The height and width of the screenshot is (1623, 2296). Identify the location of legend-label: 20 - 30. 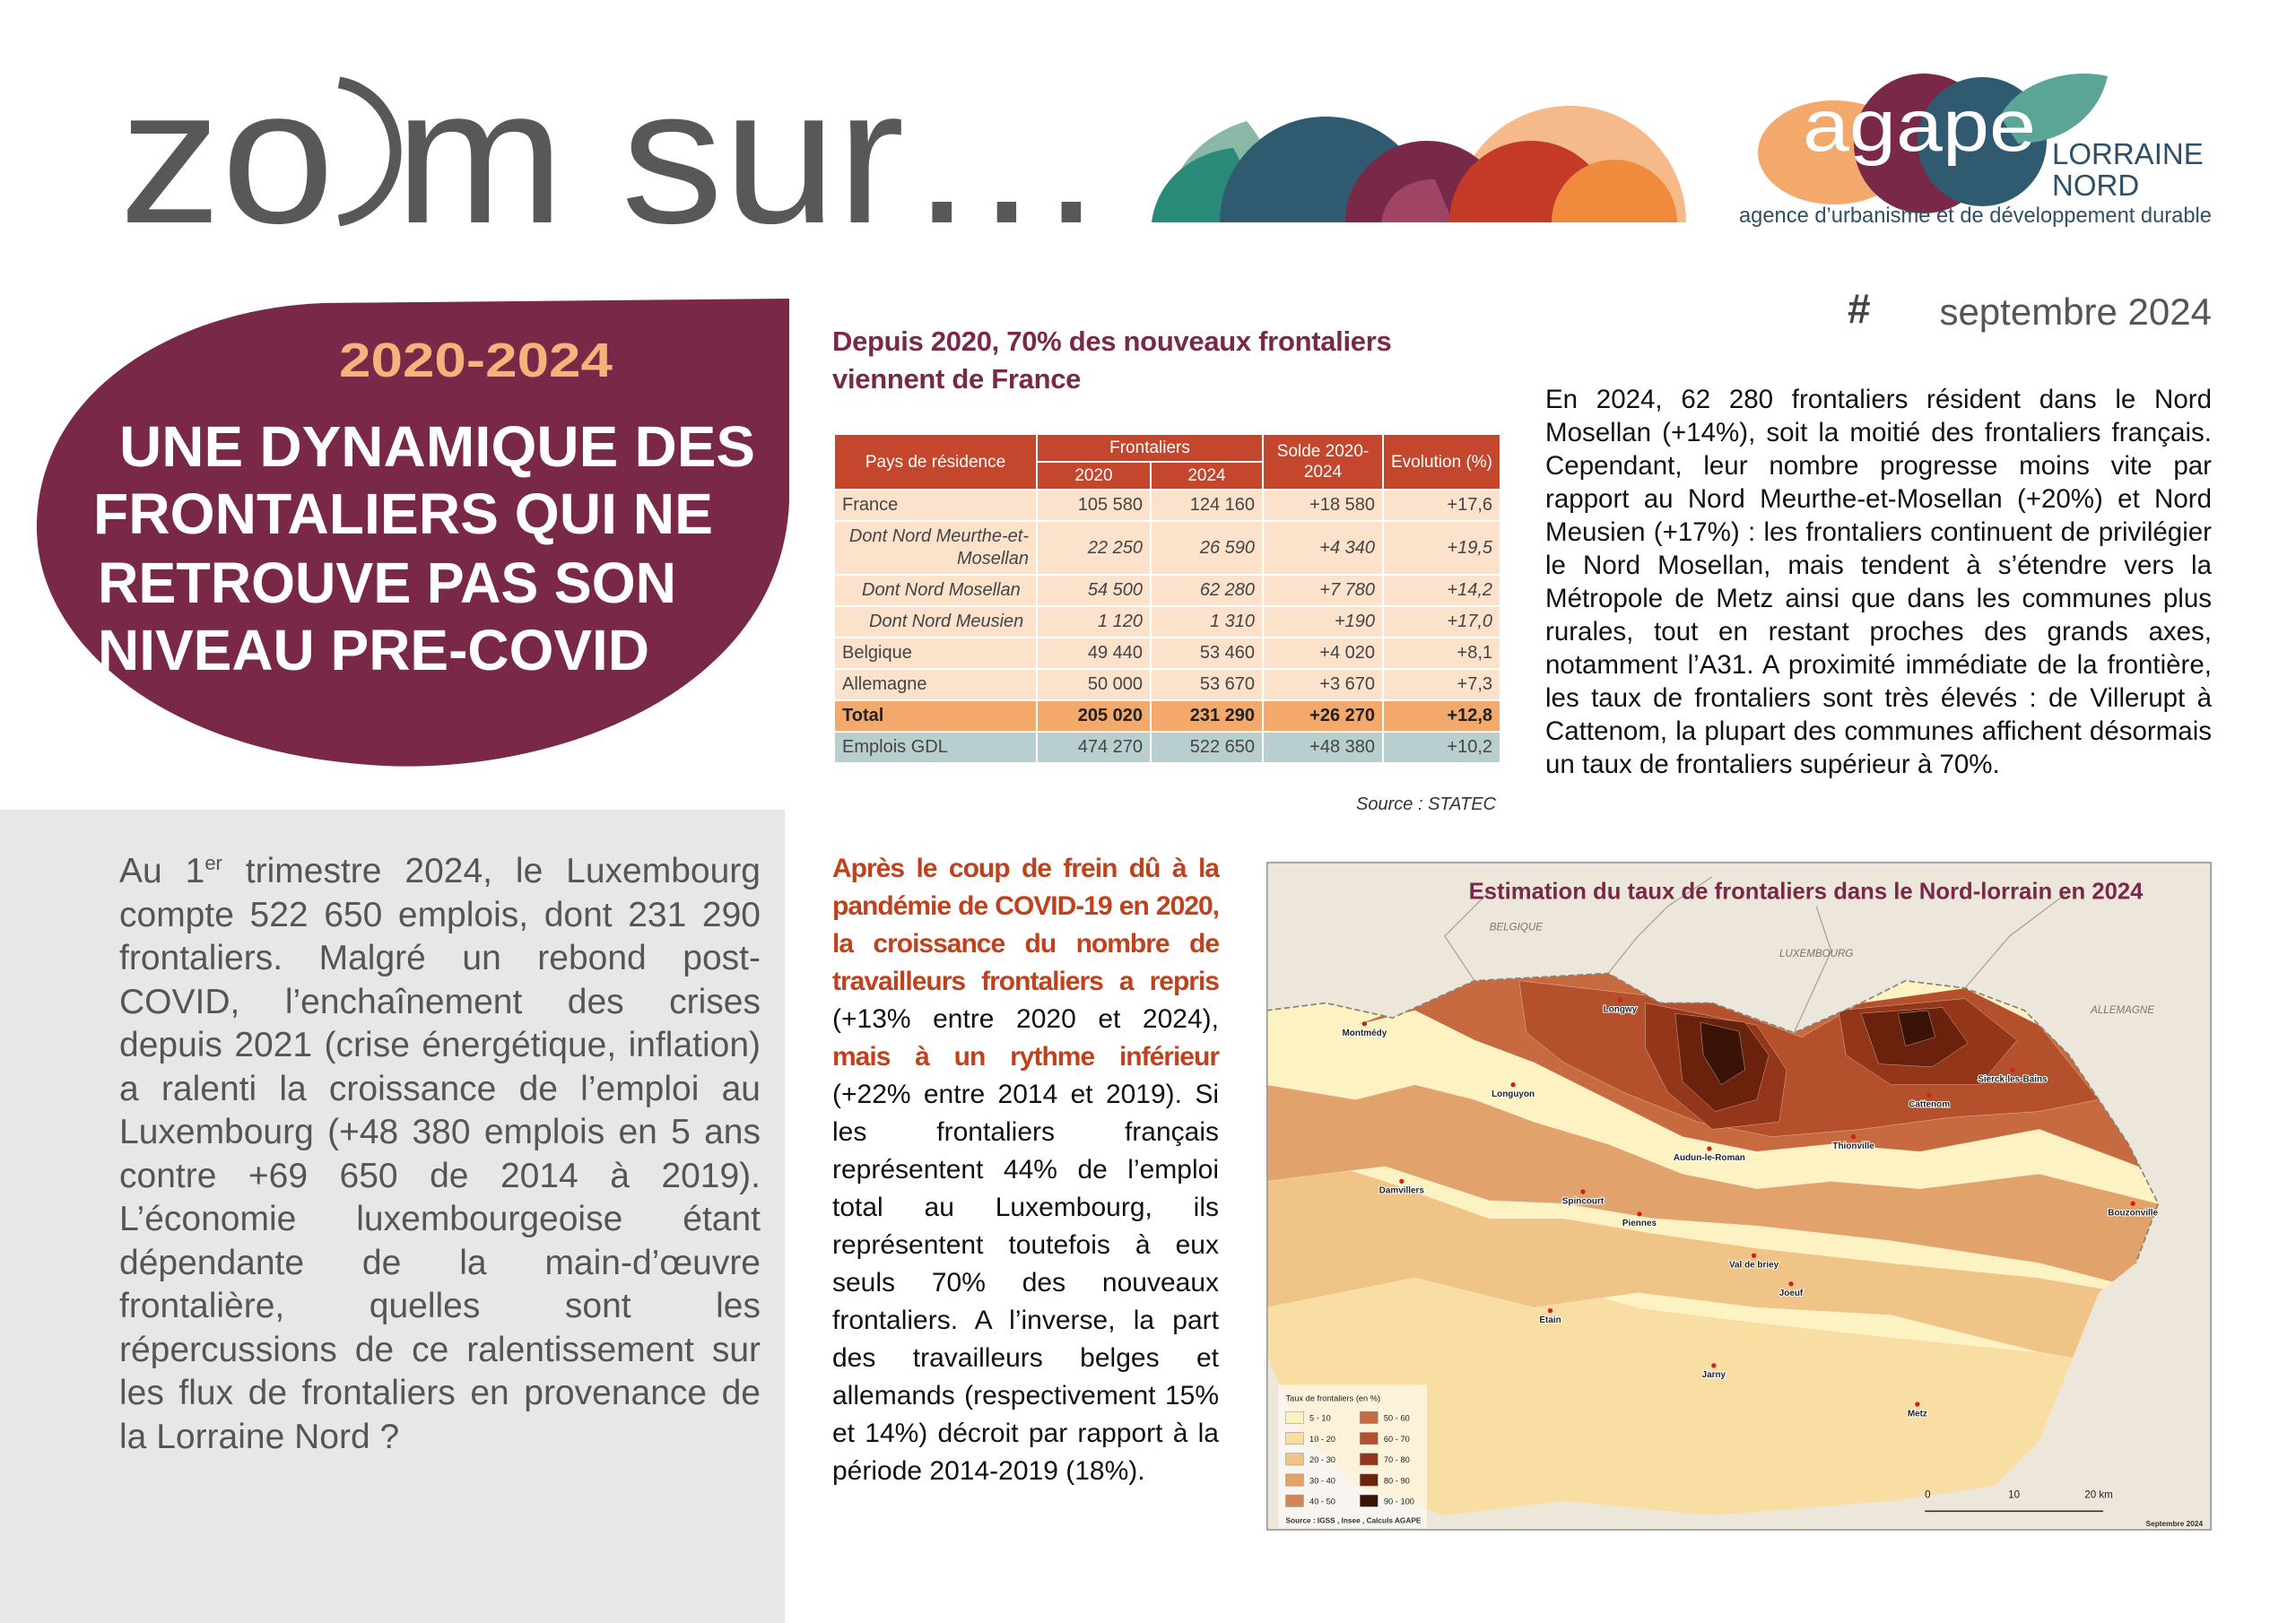
(1322, 1459).